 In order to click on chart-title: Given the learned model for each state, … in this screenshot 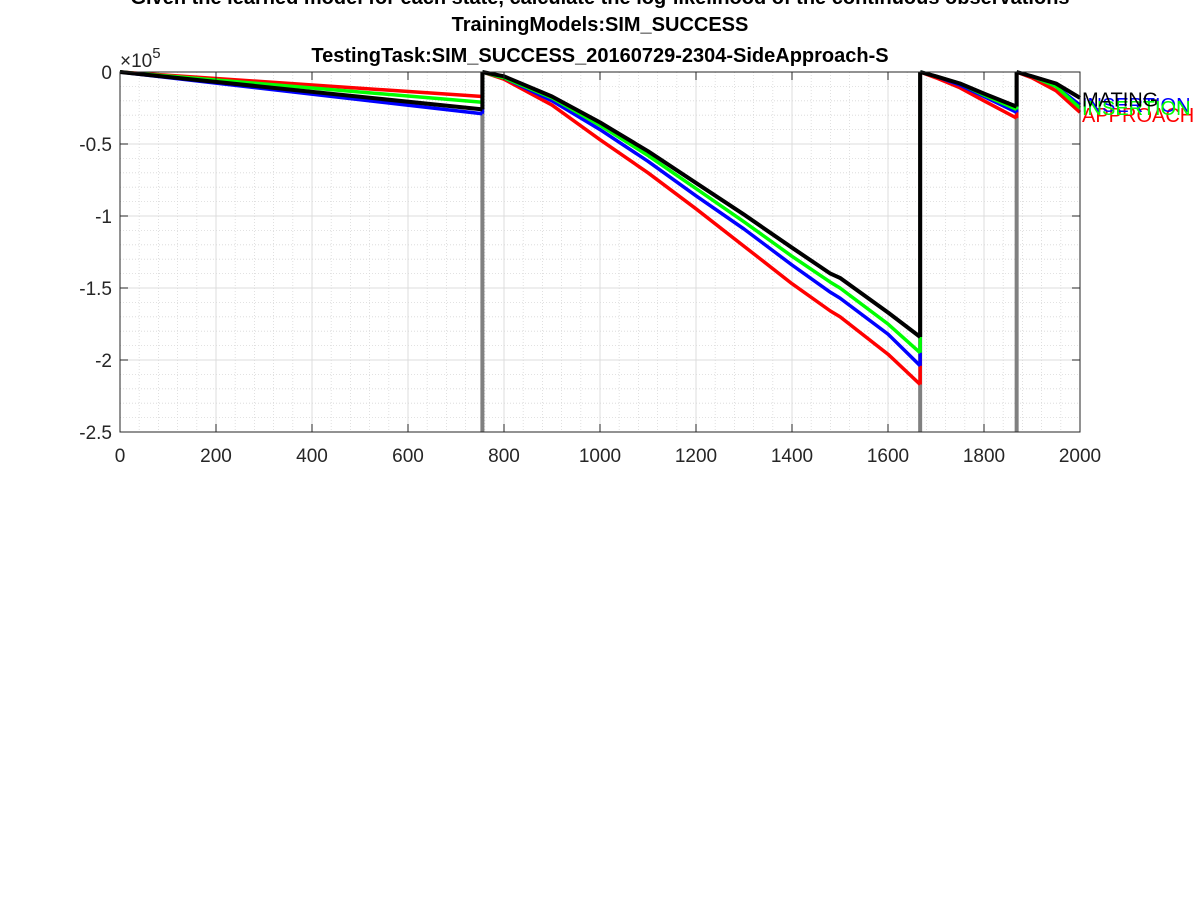, I will do `click(599, 33)`.